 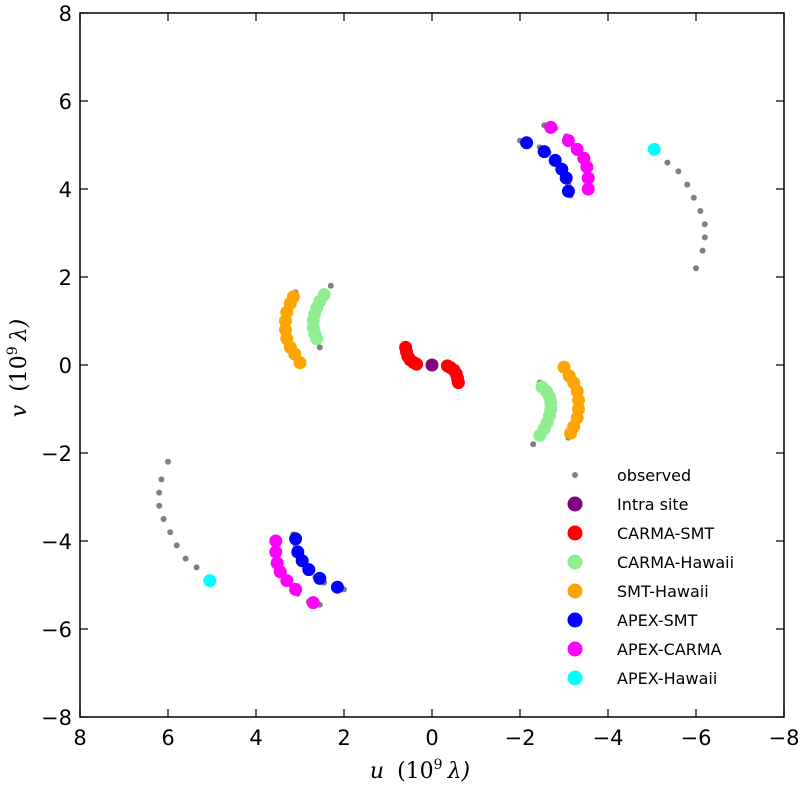 What do you see at coordinates (675, 562) in the screenshot?
I see `legend-label: CARMA-Hawaii` at bounding box center [675, 562].